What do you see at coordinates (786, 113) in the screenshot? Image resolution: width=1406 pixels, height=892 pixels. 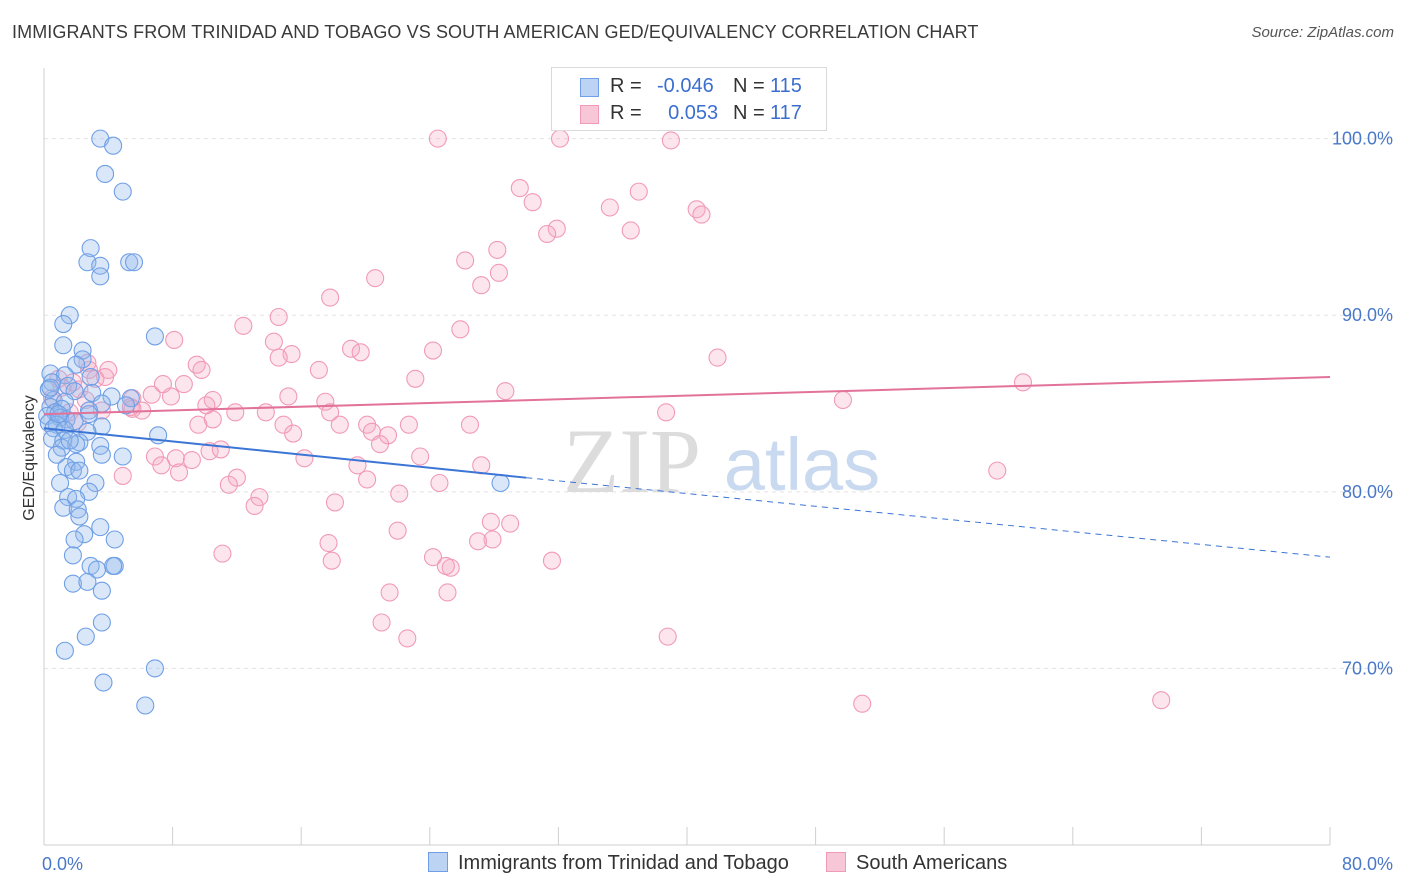 I see `legend-n-value: 117` at bounding box center [786, 113].